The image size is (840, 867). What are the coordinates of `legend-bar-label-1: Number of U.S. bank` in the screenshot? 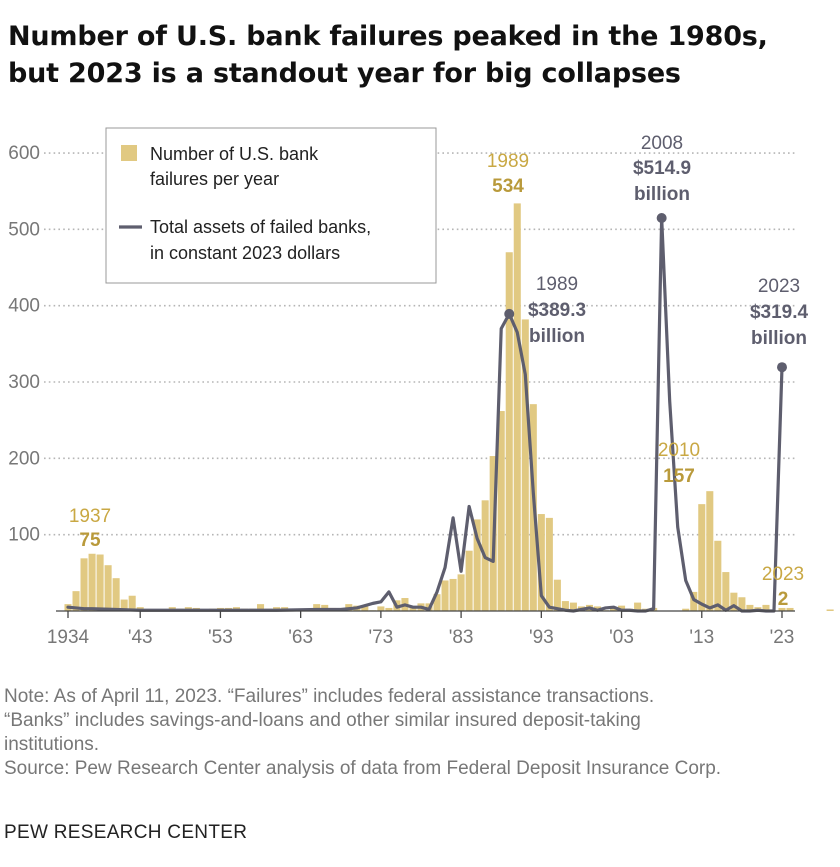 It's located at (234, 154).